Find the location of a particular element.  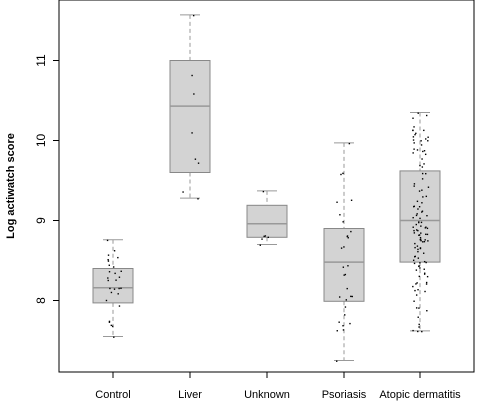

x-tick-label: Atopic dermatitis is located at coordinates (420, 395).